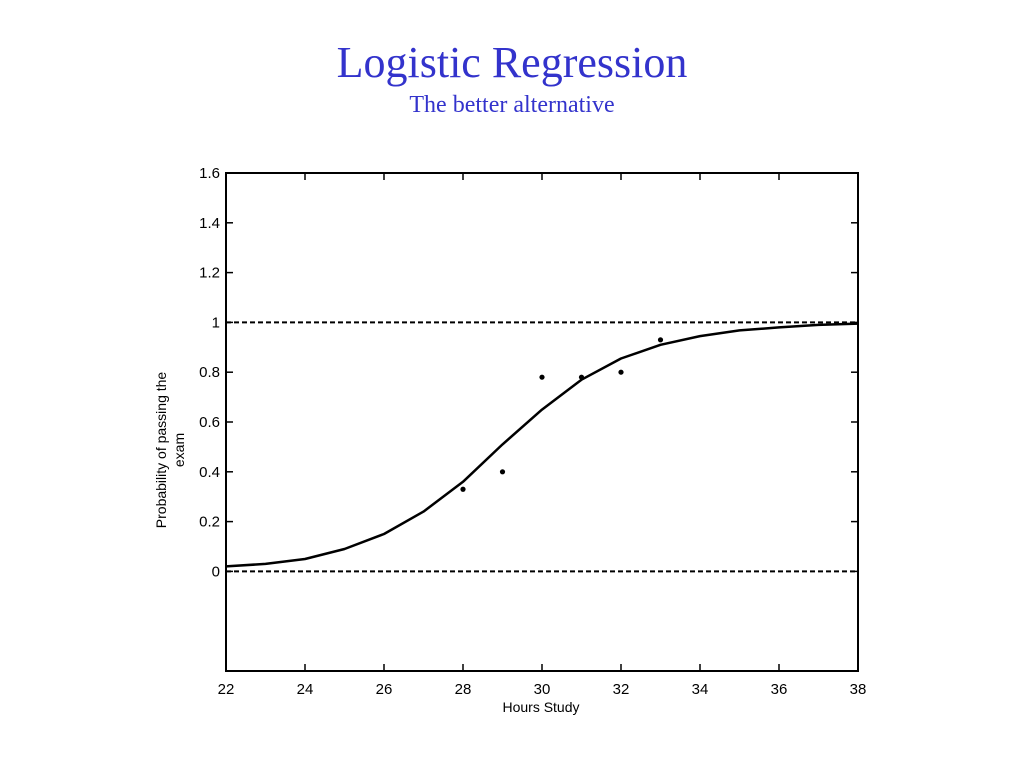 This screenshot has height=768, width=1024. Describe the element at coordinates (621, 689) in the screenshot. I see `x-tick-label: 32` at that location.